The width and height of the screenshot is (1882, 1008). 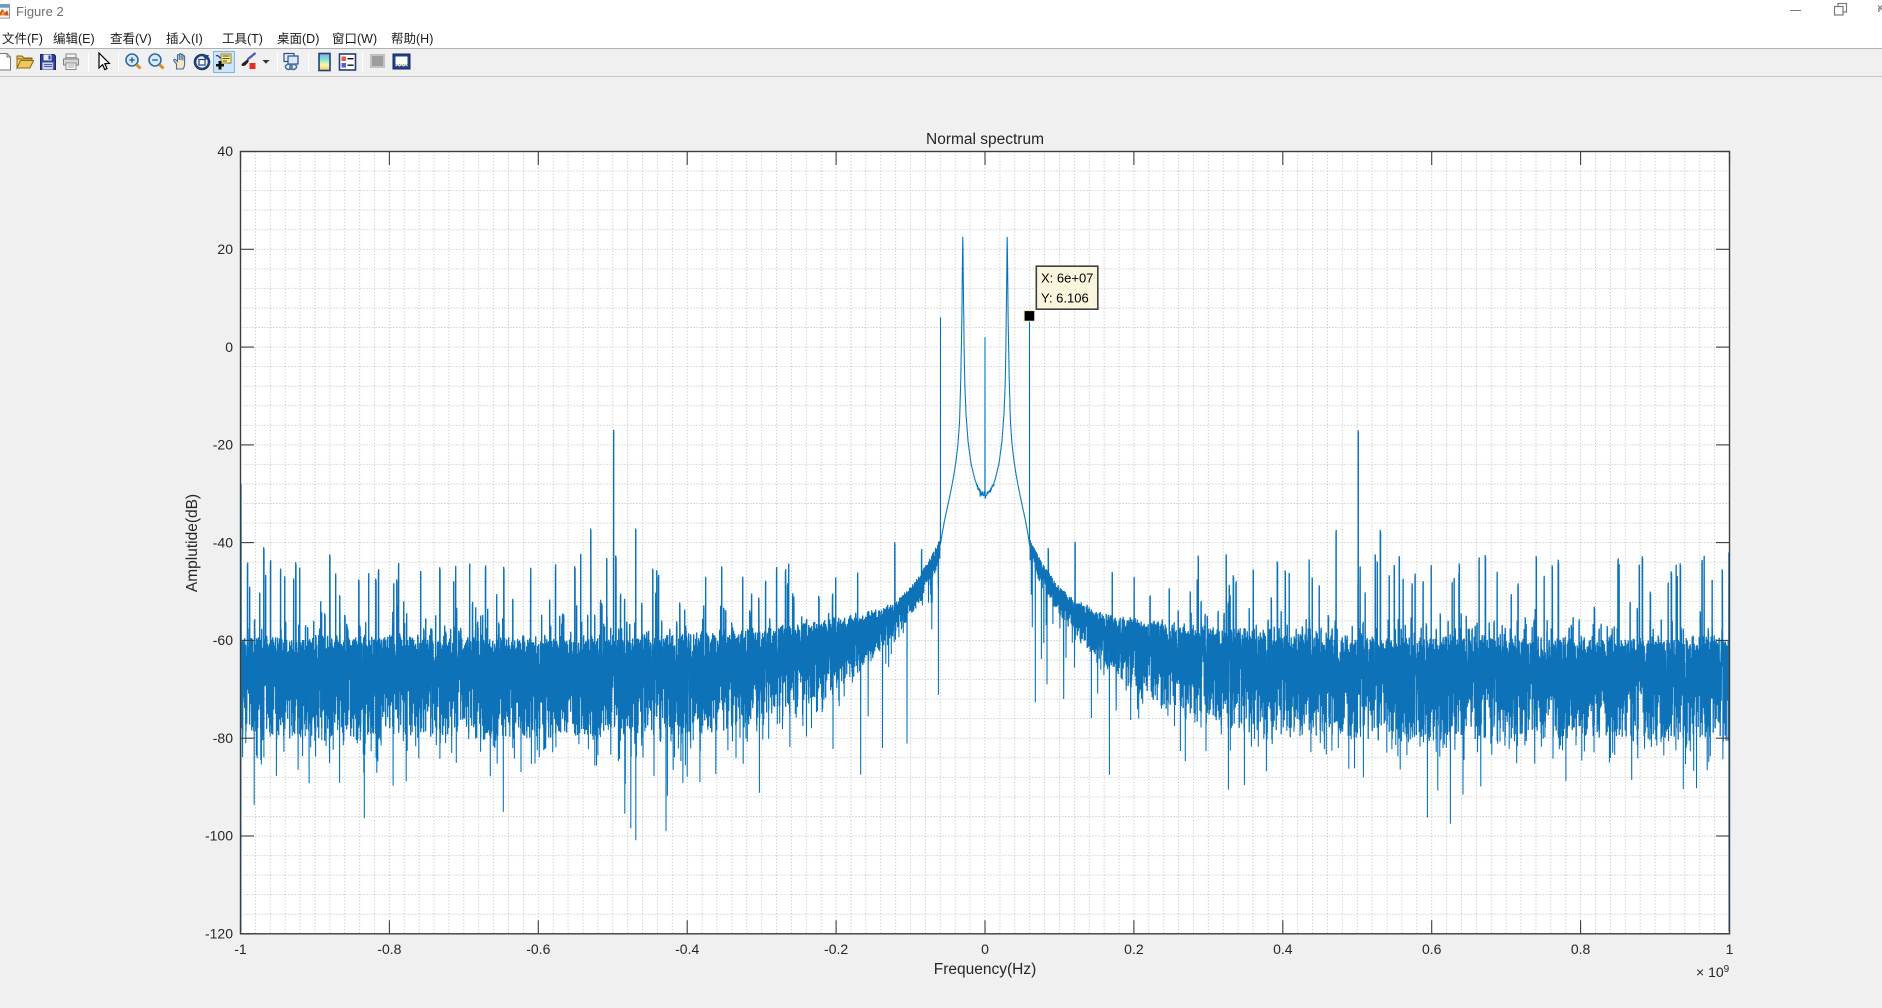 I want to click on svg-text: 40, so click(x=225, y=151).